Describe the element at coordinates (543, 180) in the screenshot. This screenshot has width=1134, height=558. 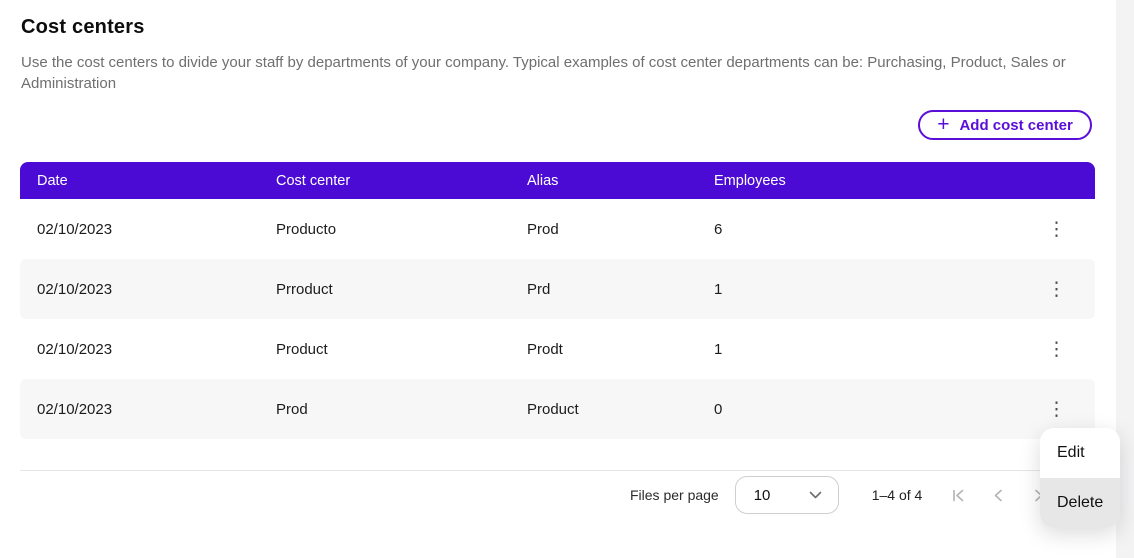
I see `column-header-alias: Alias` at that location.